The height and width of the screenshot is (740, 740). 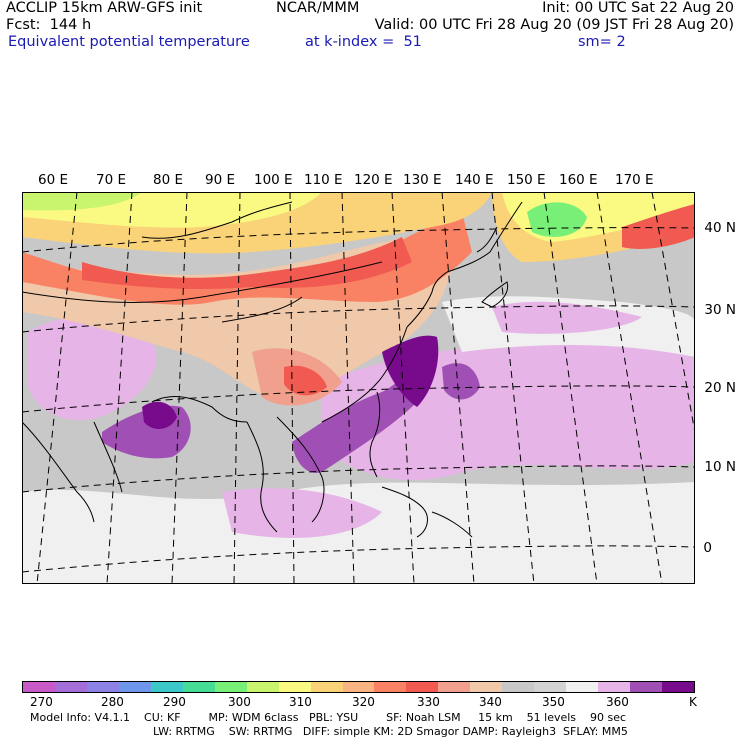 I want to click on colorbar-tick: 350, so click(x=553, y=702).